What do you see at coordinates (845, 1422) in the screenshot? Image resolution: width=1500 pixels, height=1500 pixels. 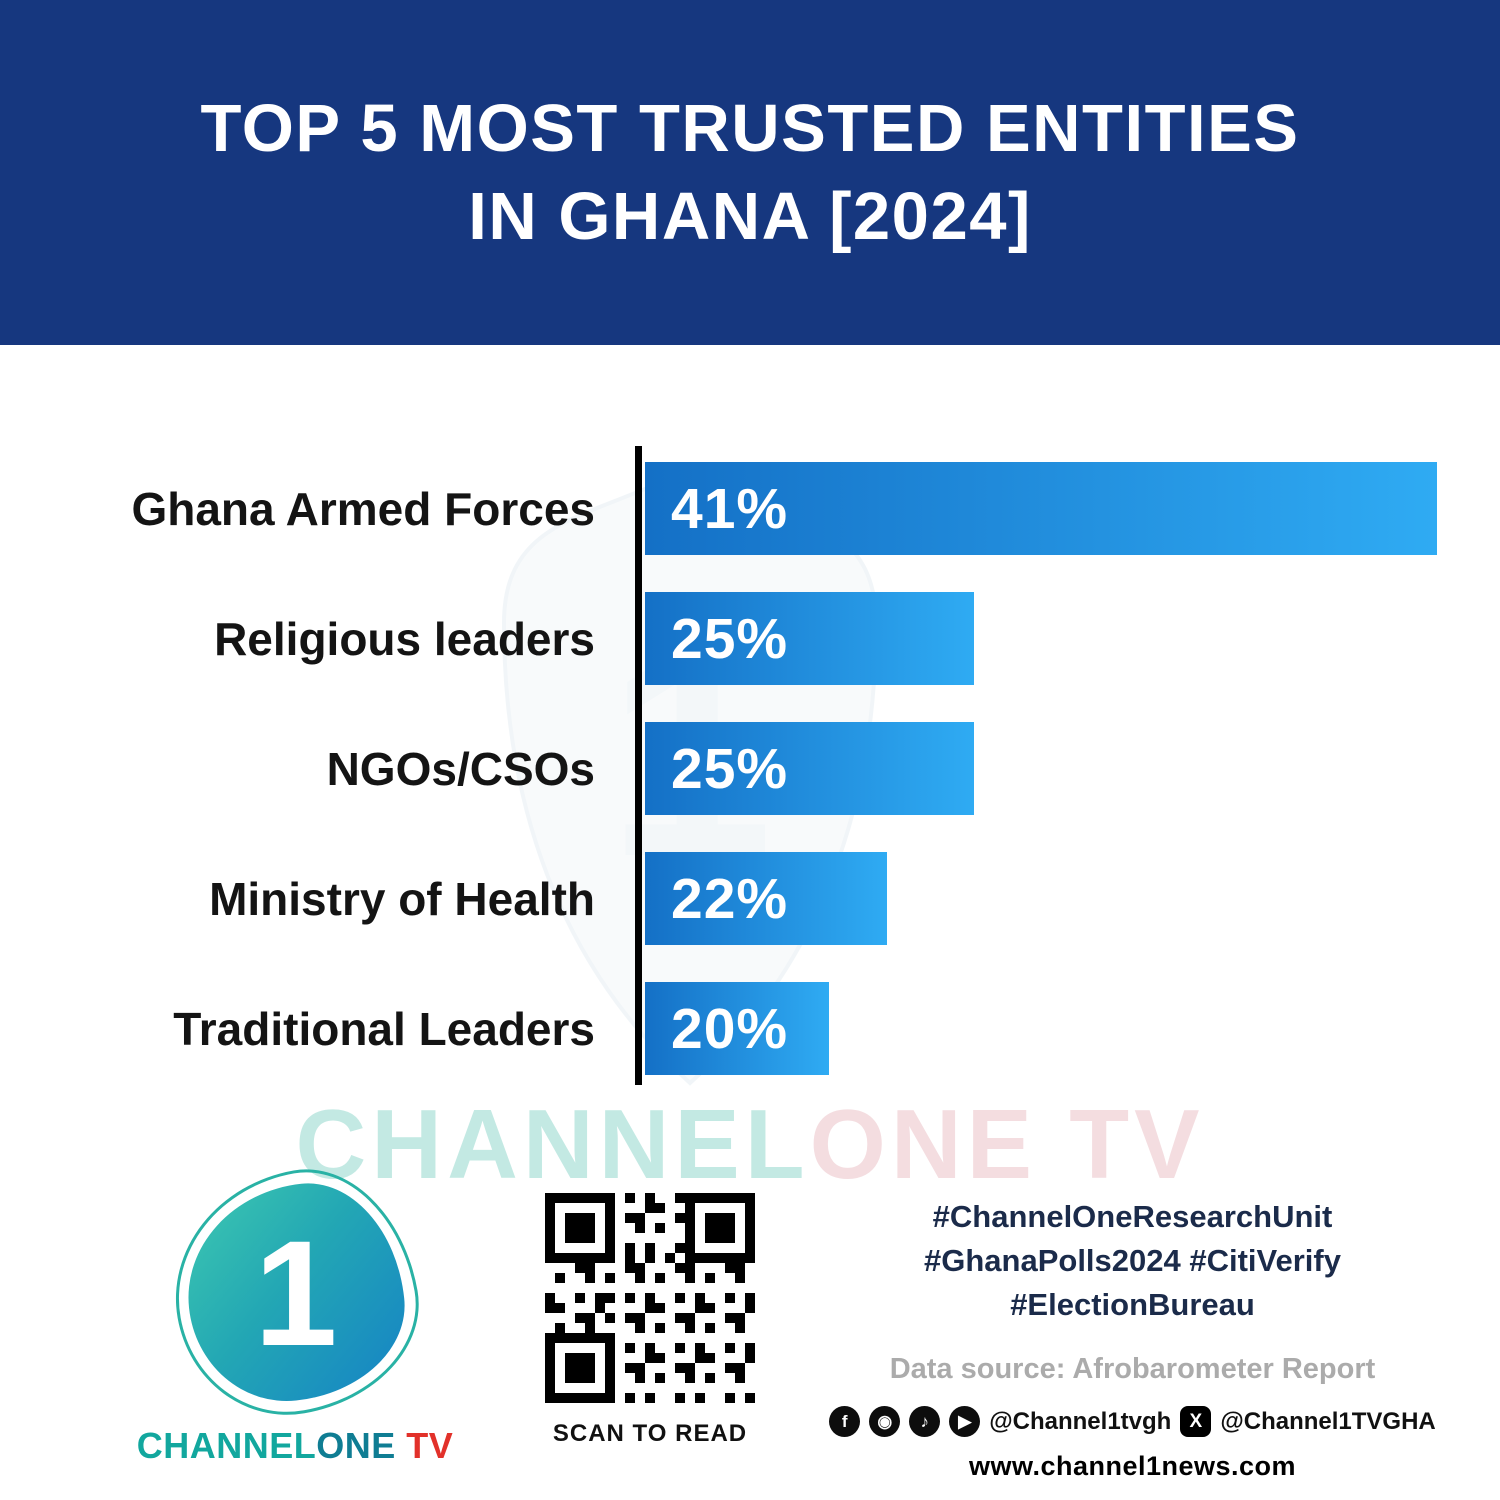 I see `facebook-icon: f` at bounding box center [845, 1422].